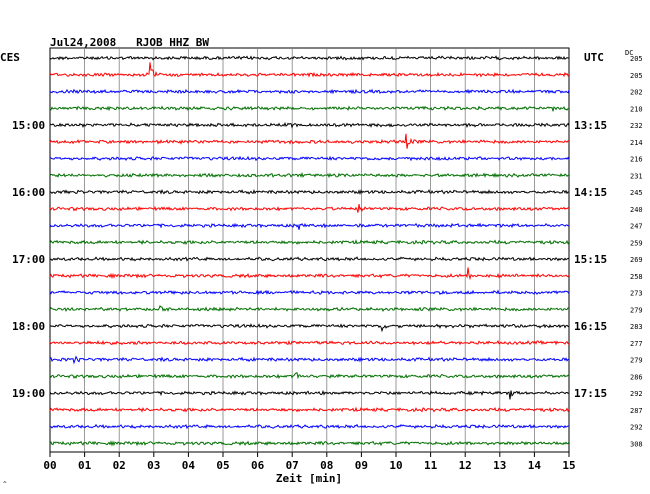 Image resolution: width=650 pixels, height=494 pixels. Describe the element at coordinates (629, 53) in the screenshot. I see `dc-column-header: DC` at that location.